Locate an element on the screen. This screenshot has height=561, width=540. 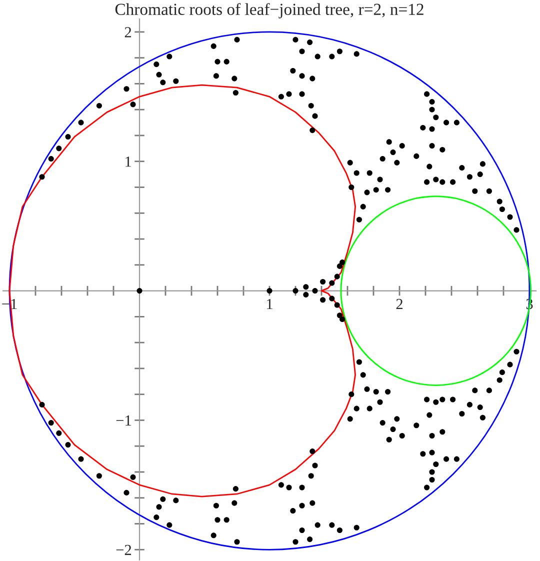
y-tick-label: 2 is located at coordinates (128, 32).